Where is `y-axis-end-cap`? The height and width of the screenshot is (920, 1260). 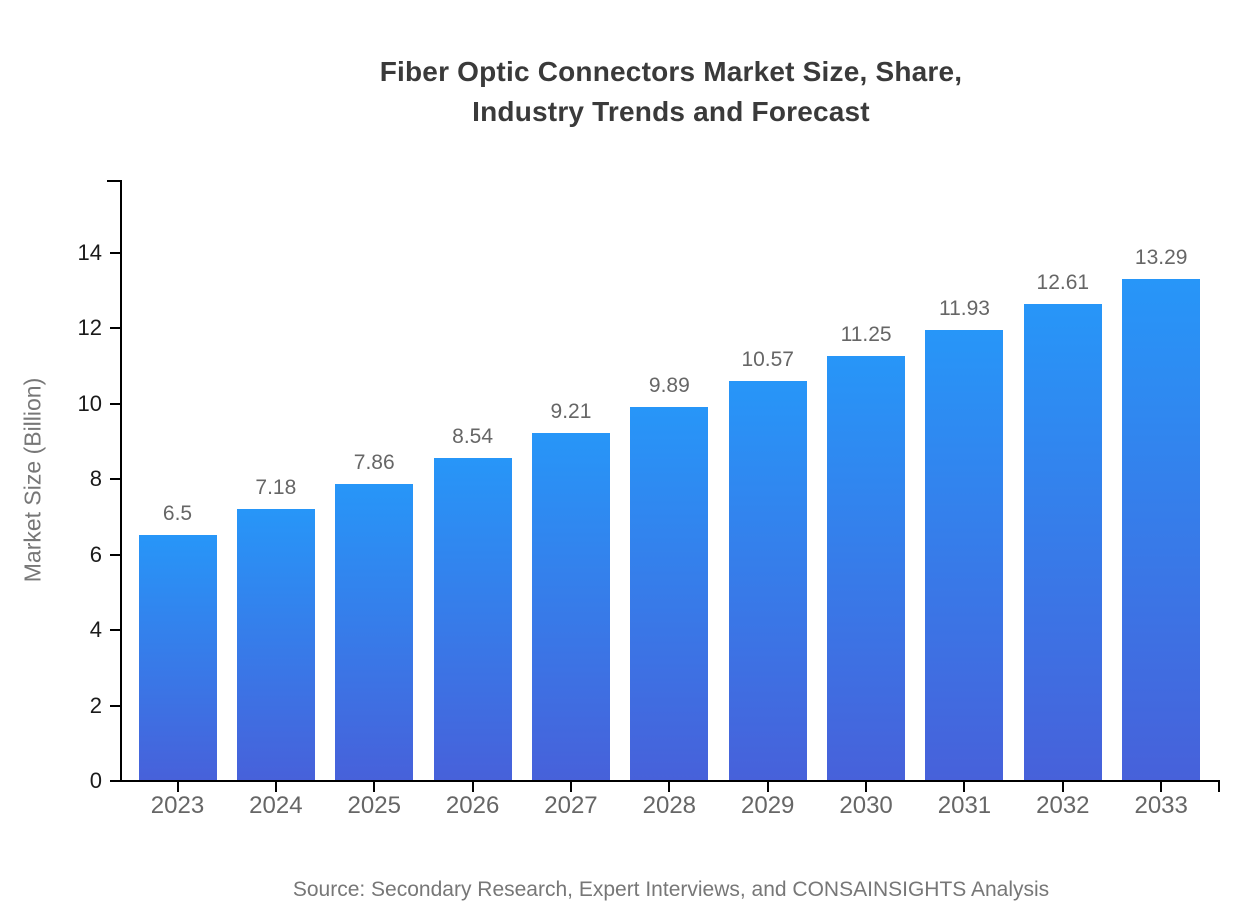 y-axis-end-cap is located at coordinates (113, 181).